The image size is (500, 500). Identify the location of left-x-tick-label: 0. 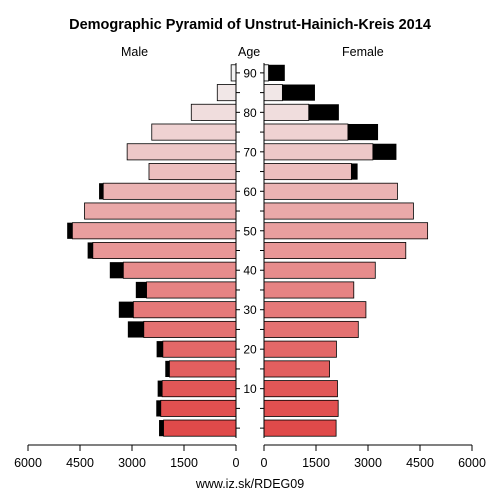
(236, 463).